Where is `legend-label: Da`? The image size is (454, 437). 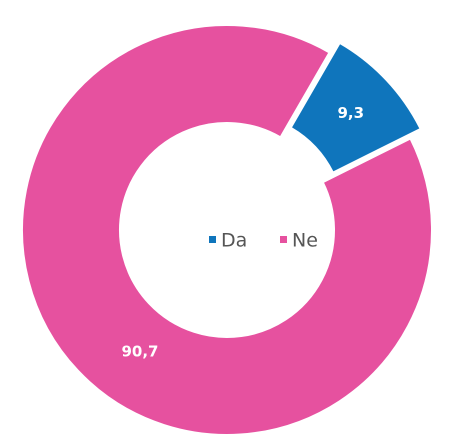
legend-label: Da is located at coordinates (234, 241).